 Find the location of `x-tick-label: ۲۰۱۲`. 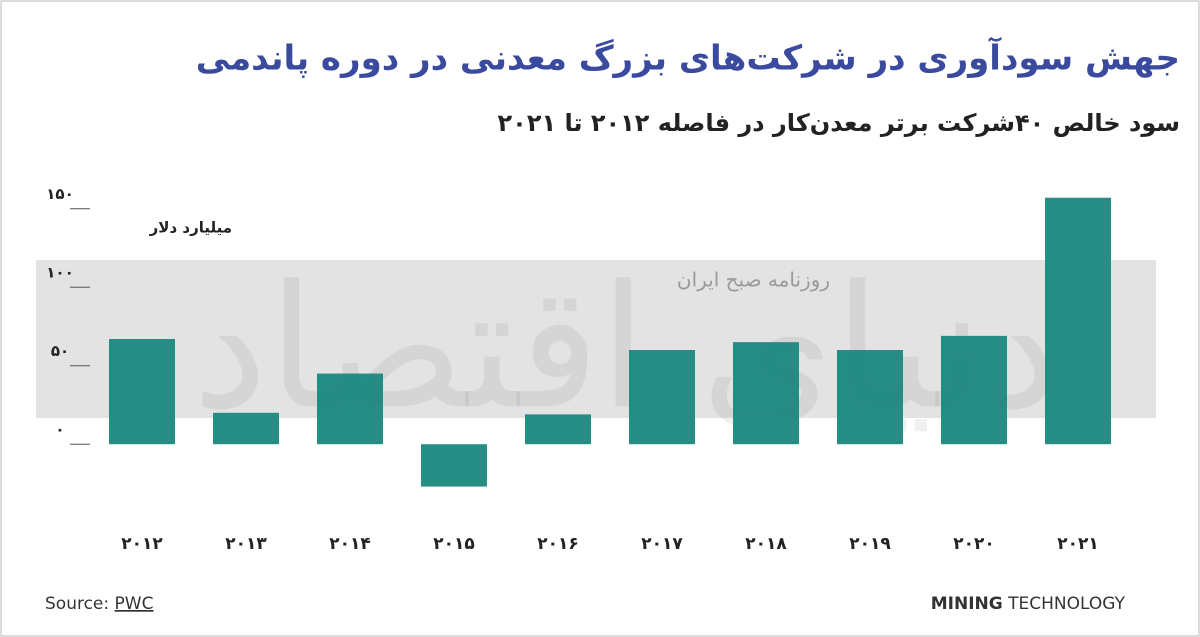

x-tick-label: ۲۰۱۲ is located at coordinates (142, 544).